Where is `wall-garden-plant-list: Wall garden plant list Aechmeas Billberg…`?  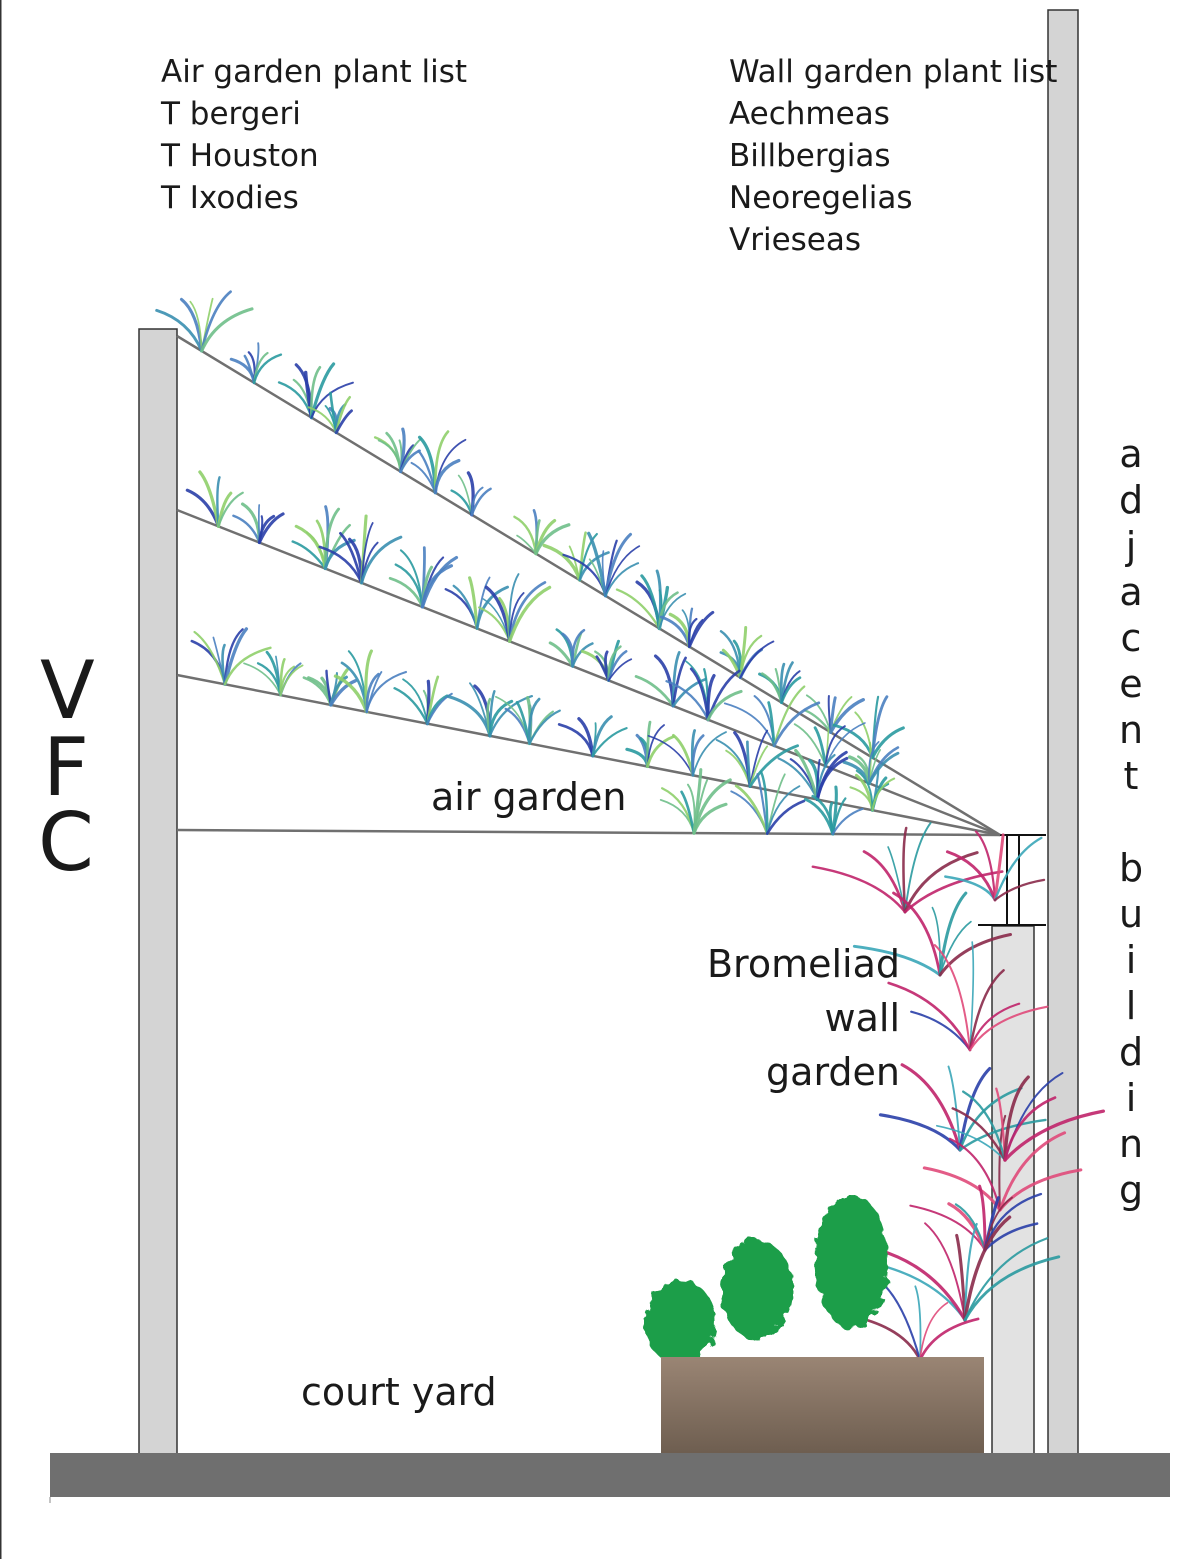
wall-garden-plant-list: Wall garden plant list Aechmeas Billberg… is located at coordinates (893, 156).